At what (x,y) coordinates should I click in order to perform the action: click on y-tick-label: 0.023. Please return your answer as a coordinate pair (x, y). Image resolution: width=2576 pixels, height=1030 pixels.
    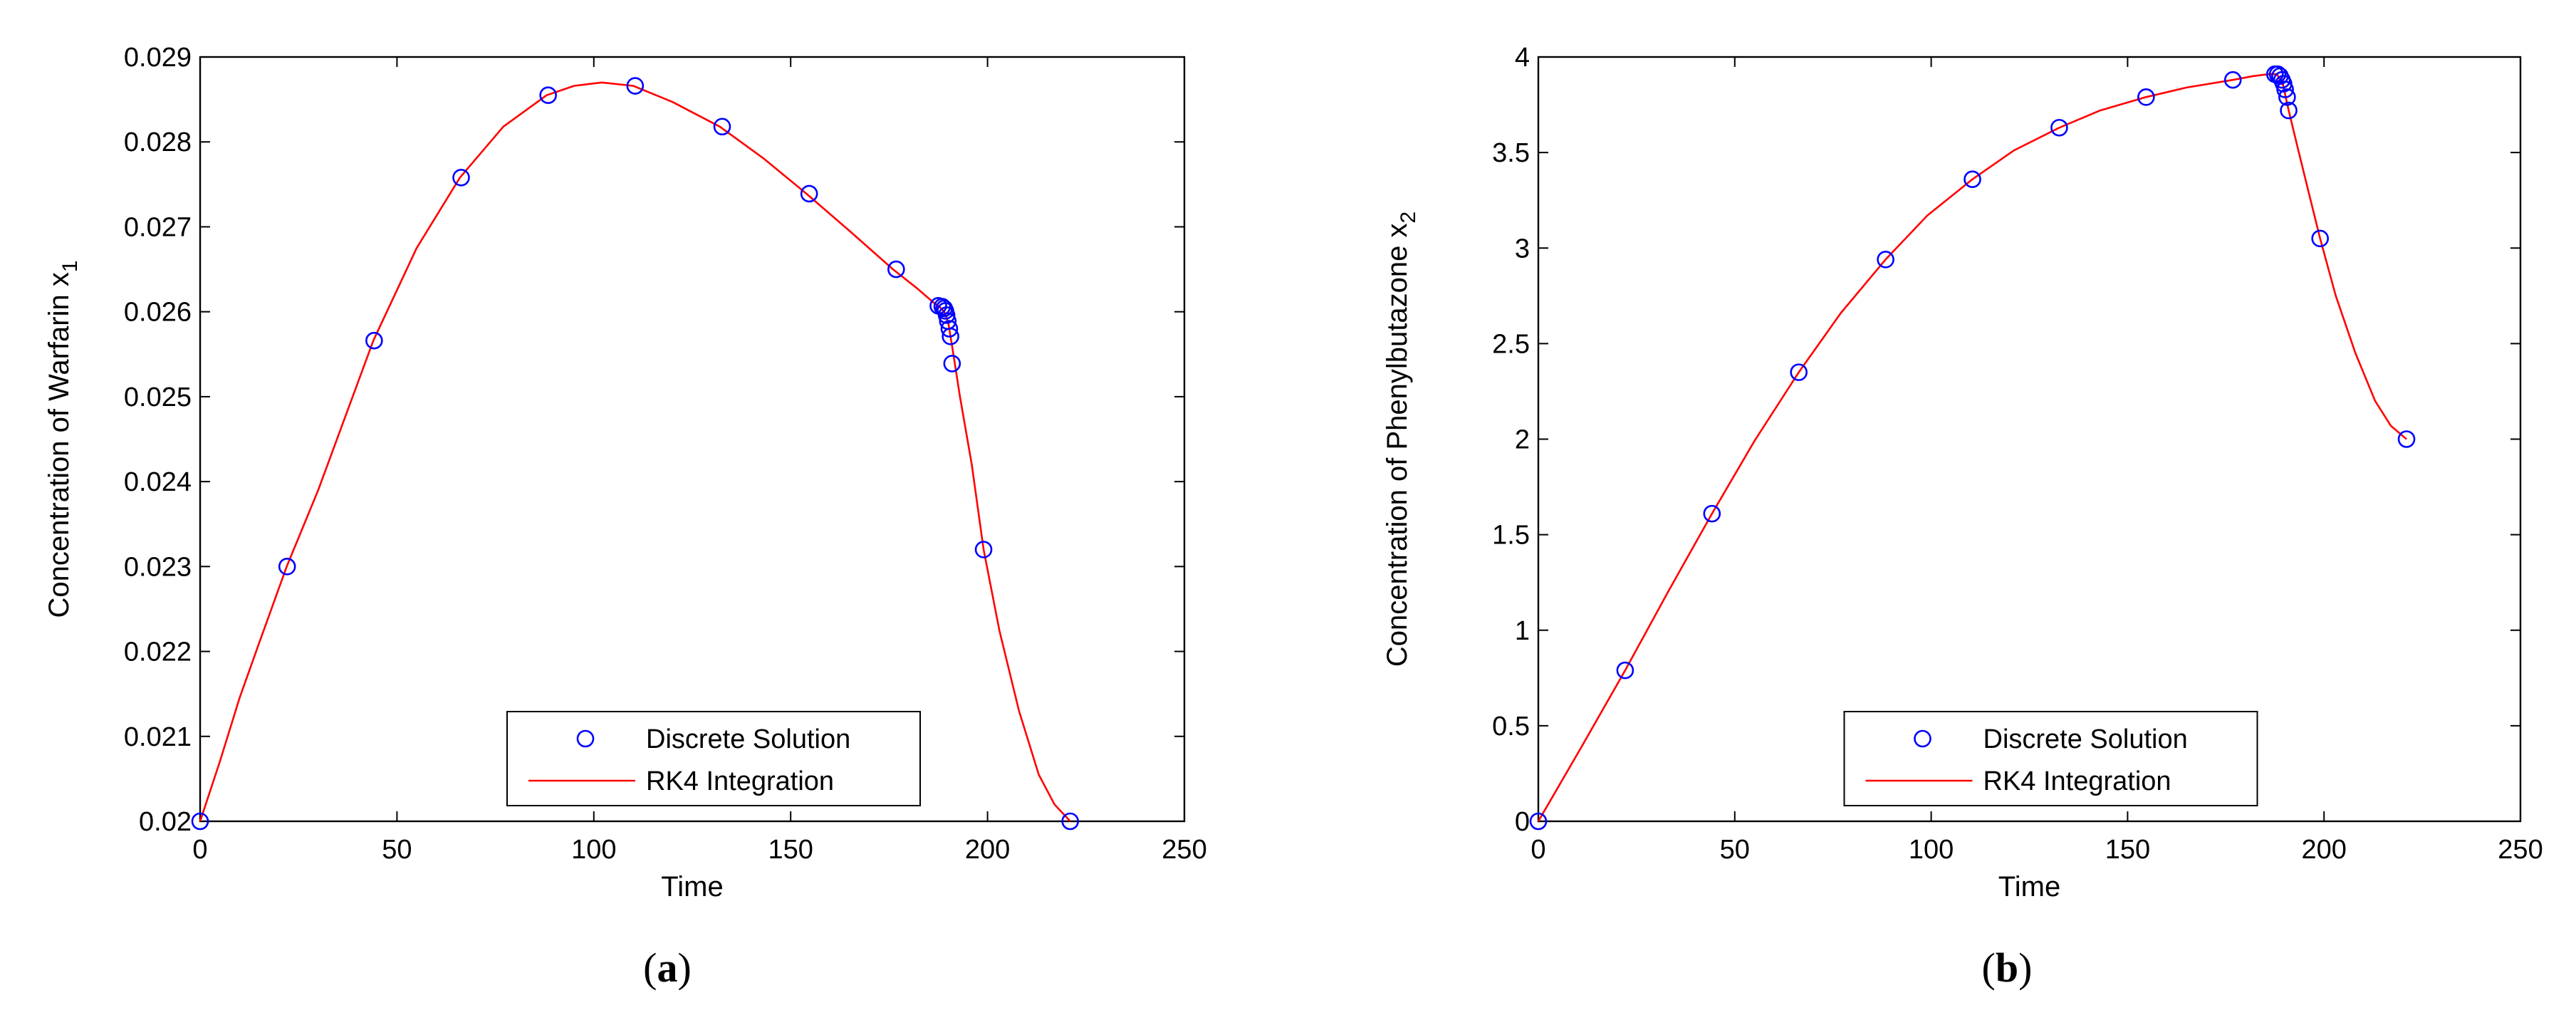
    Looking at the image, I should click on (158, 567).